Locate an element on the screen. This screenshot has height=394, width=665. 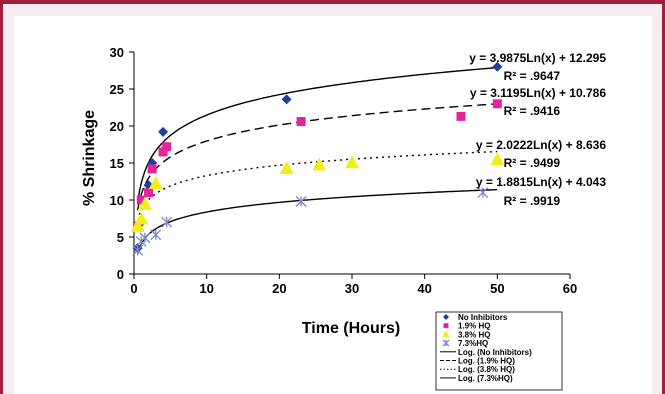
x-tick-label: 0 is located at coordinates (133, 288).